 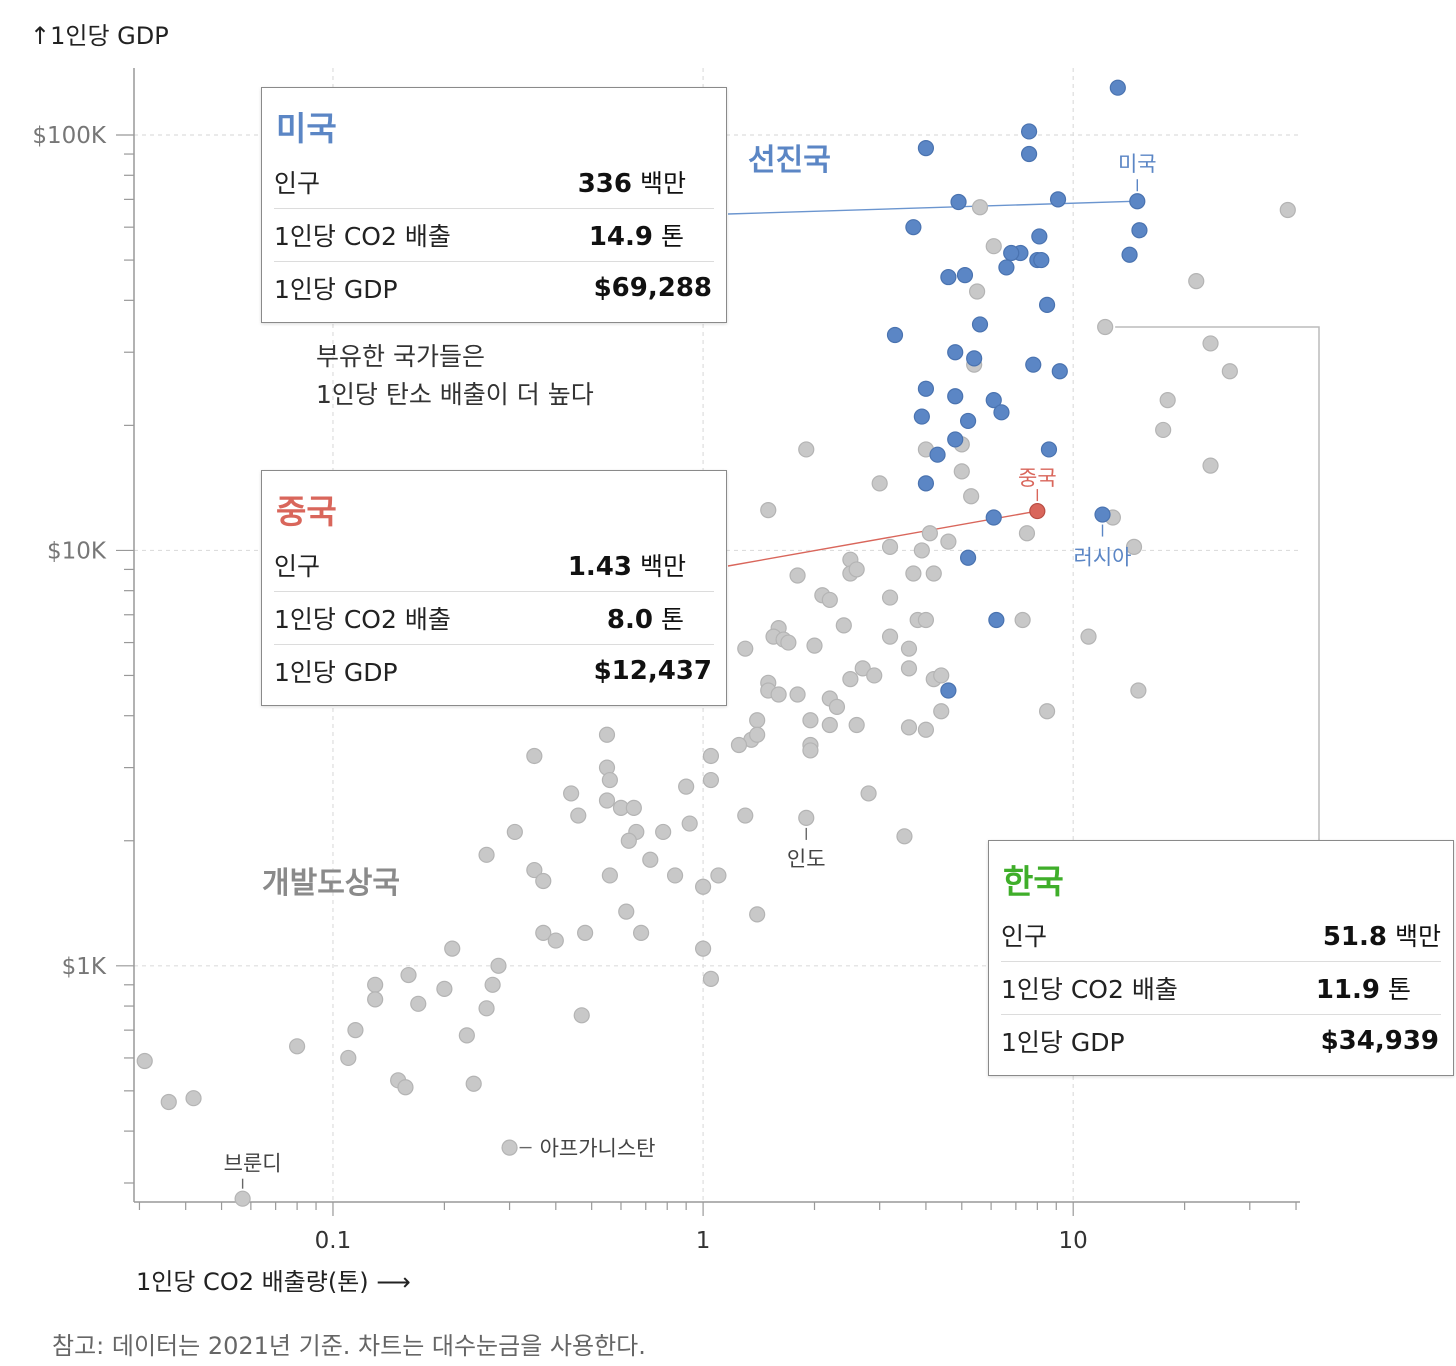 I want to click on card-korea-row-co2: 1인당 CO2 배출 11.9 톤, so click(x=1221, y=988).